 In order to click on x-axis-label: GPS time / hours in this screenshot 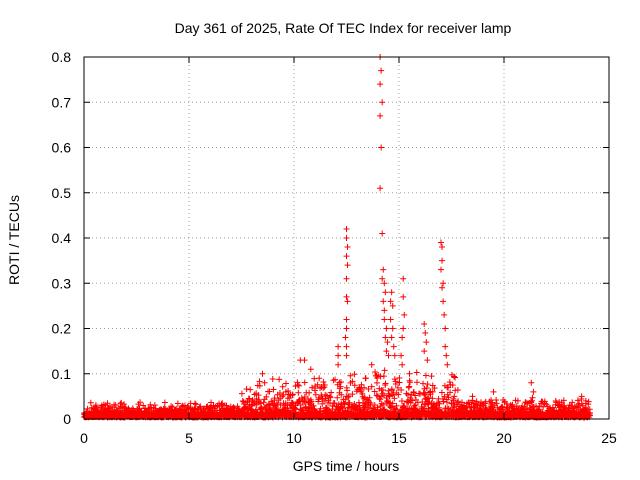, I will do `click(346, 466)`.